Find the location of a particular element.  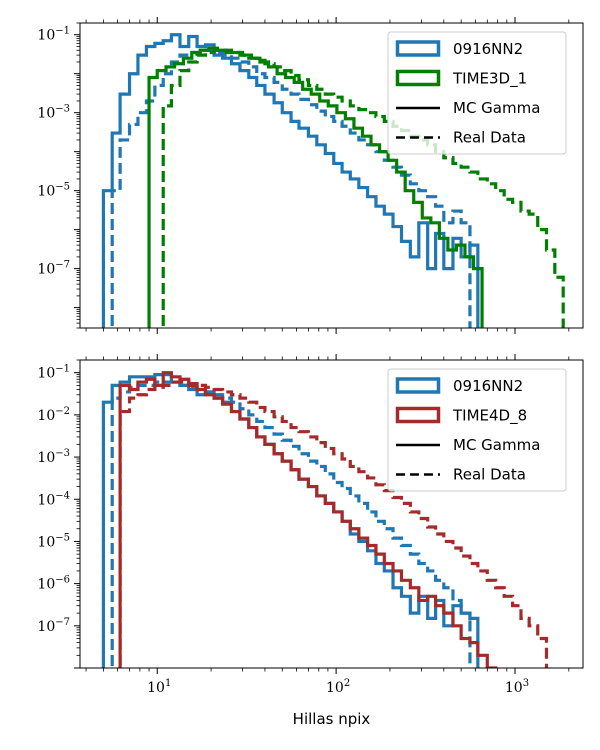

legend: 0916NN2 TIME4D_8 MC Gamma Real Data is located at coordinates (477, 430).